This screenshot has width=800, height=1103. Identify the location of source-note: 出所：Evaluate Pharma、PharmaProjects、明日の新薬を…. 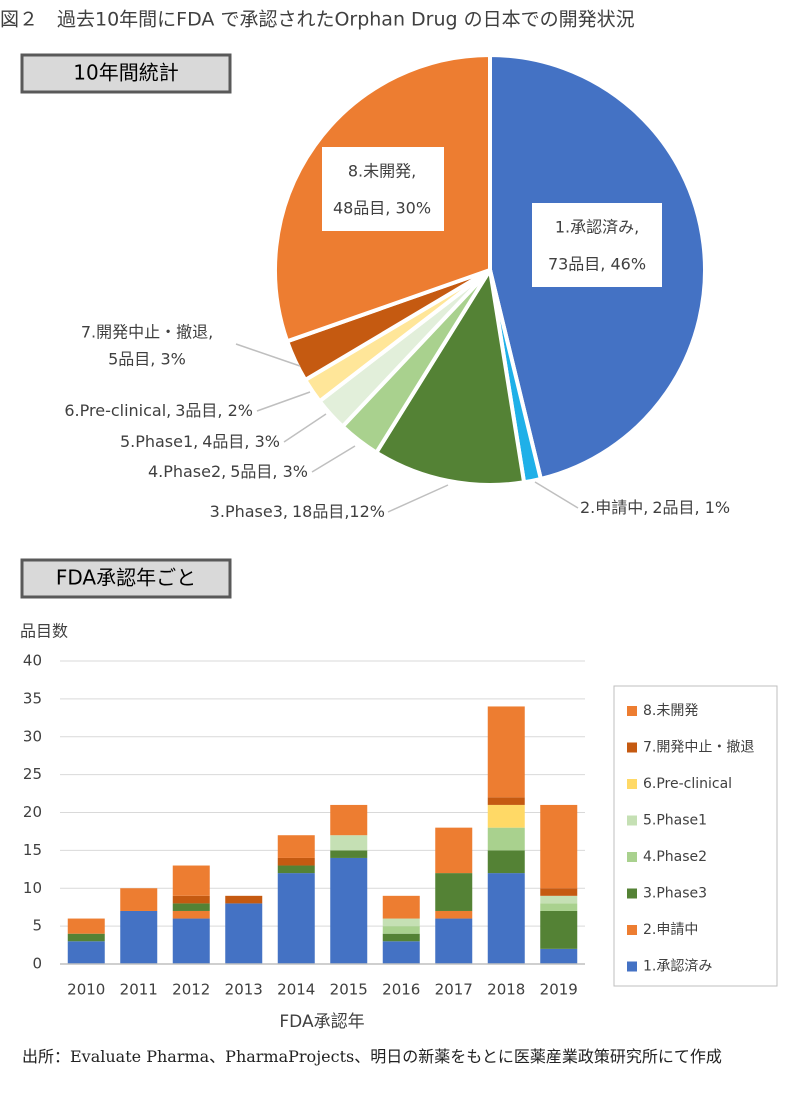
(372, 1056).